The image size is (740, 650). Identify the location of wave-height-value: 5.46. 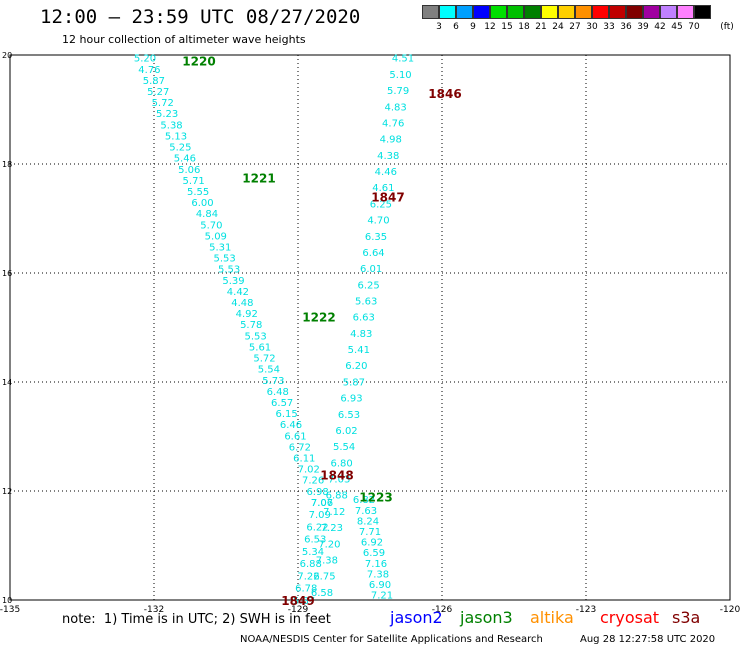
(185, 159).